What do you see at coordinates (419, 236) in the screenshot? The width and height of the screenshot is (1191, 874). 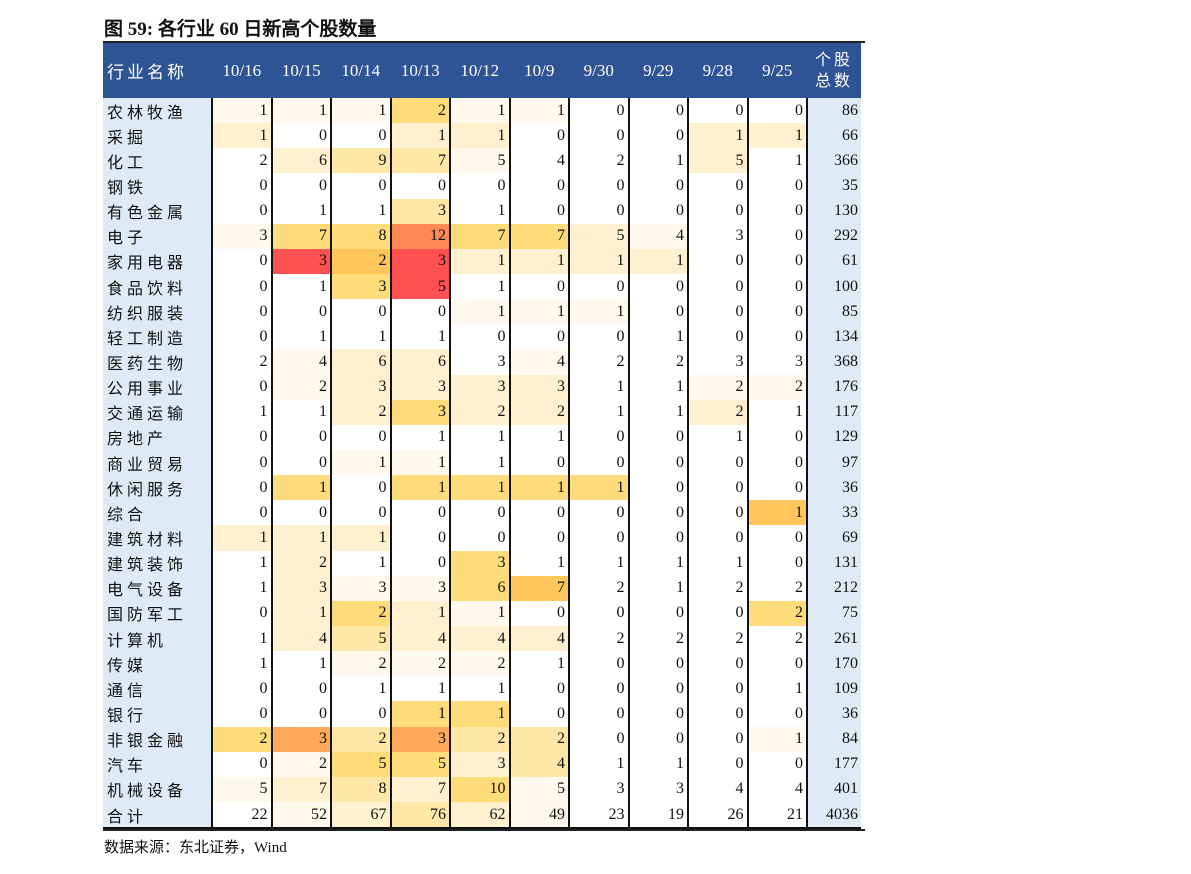 I see `count-cell: 12` at bounding box center [419, 236].